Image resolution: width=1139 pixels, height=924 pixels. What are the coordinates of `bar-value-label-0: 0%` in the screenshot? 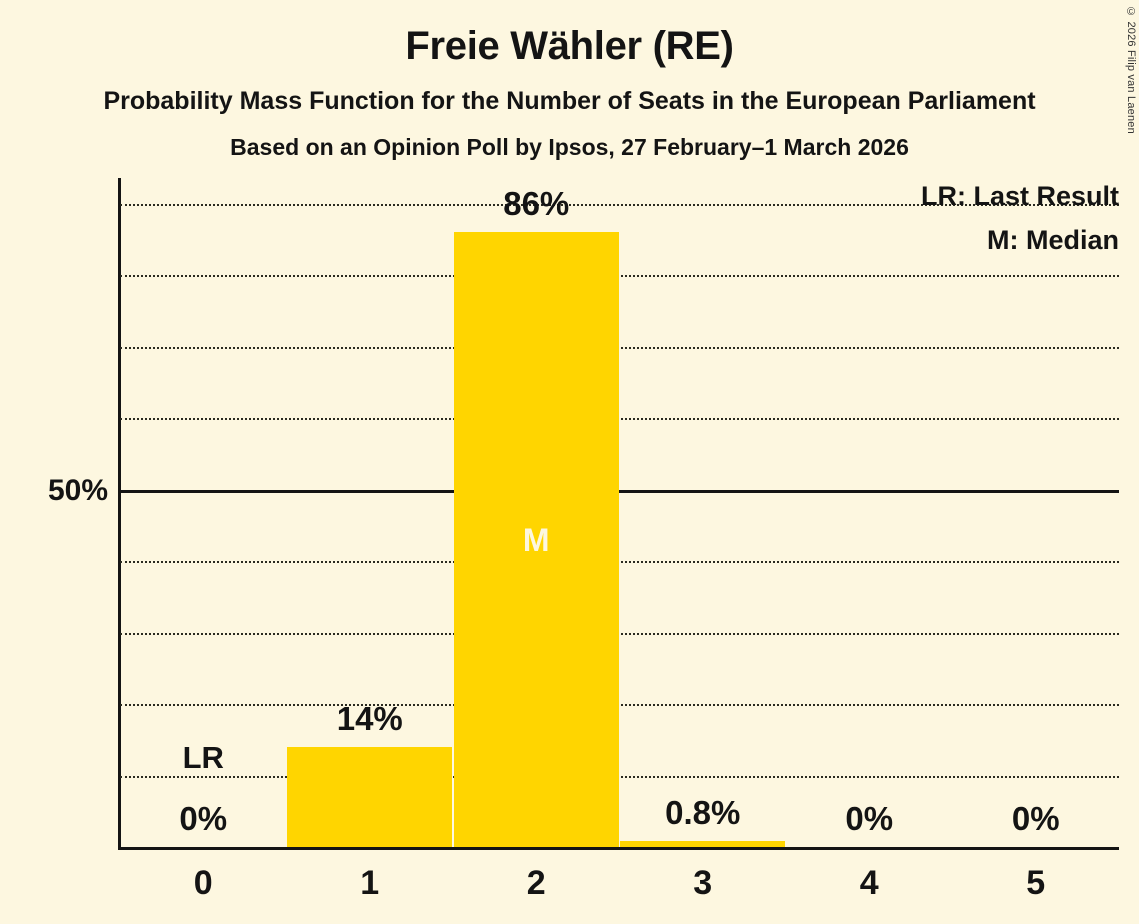 It's located at (203, 818).